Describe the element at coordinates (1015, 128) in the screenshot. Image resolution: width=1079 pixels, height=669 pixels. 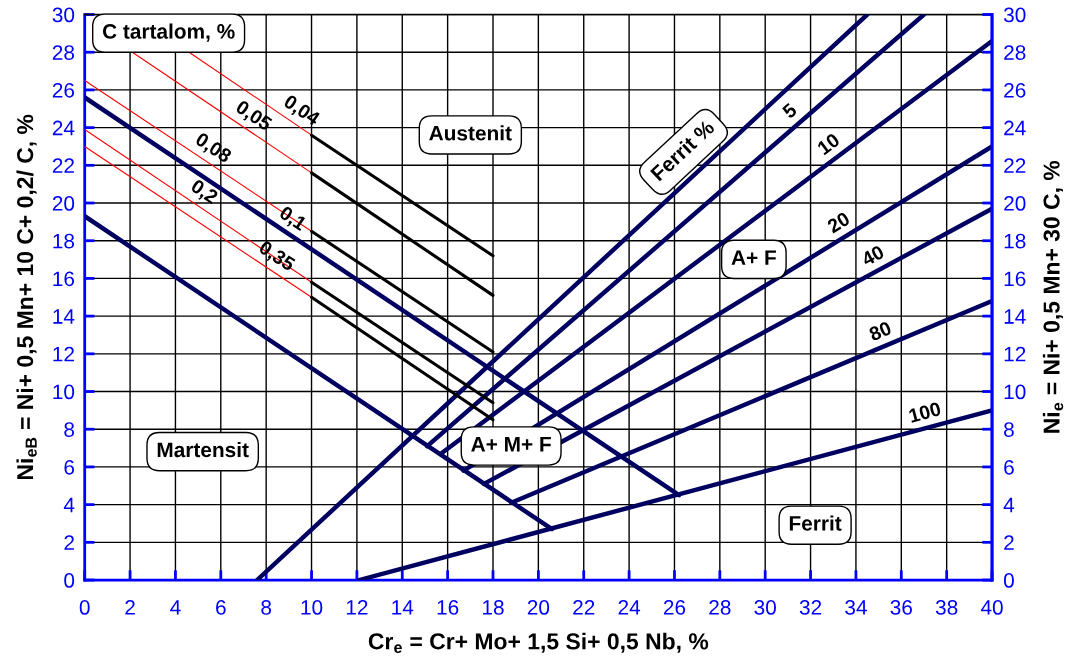
I see `y2-tick-label: 24` at that location.